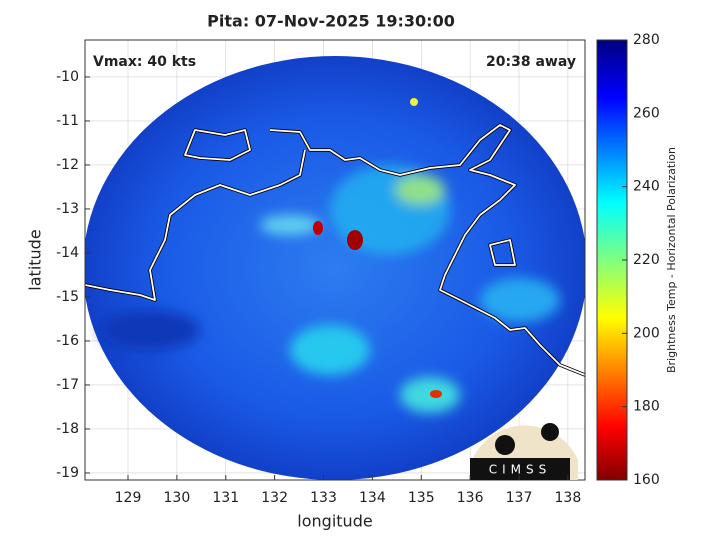  What do you see at coordinates (646, 187) in the screenshot?
I see `colorbar-tick-label: 240` at bounding box center [646, 187].